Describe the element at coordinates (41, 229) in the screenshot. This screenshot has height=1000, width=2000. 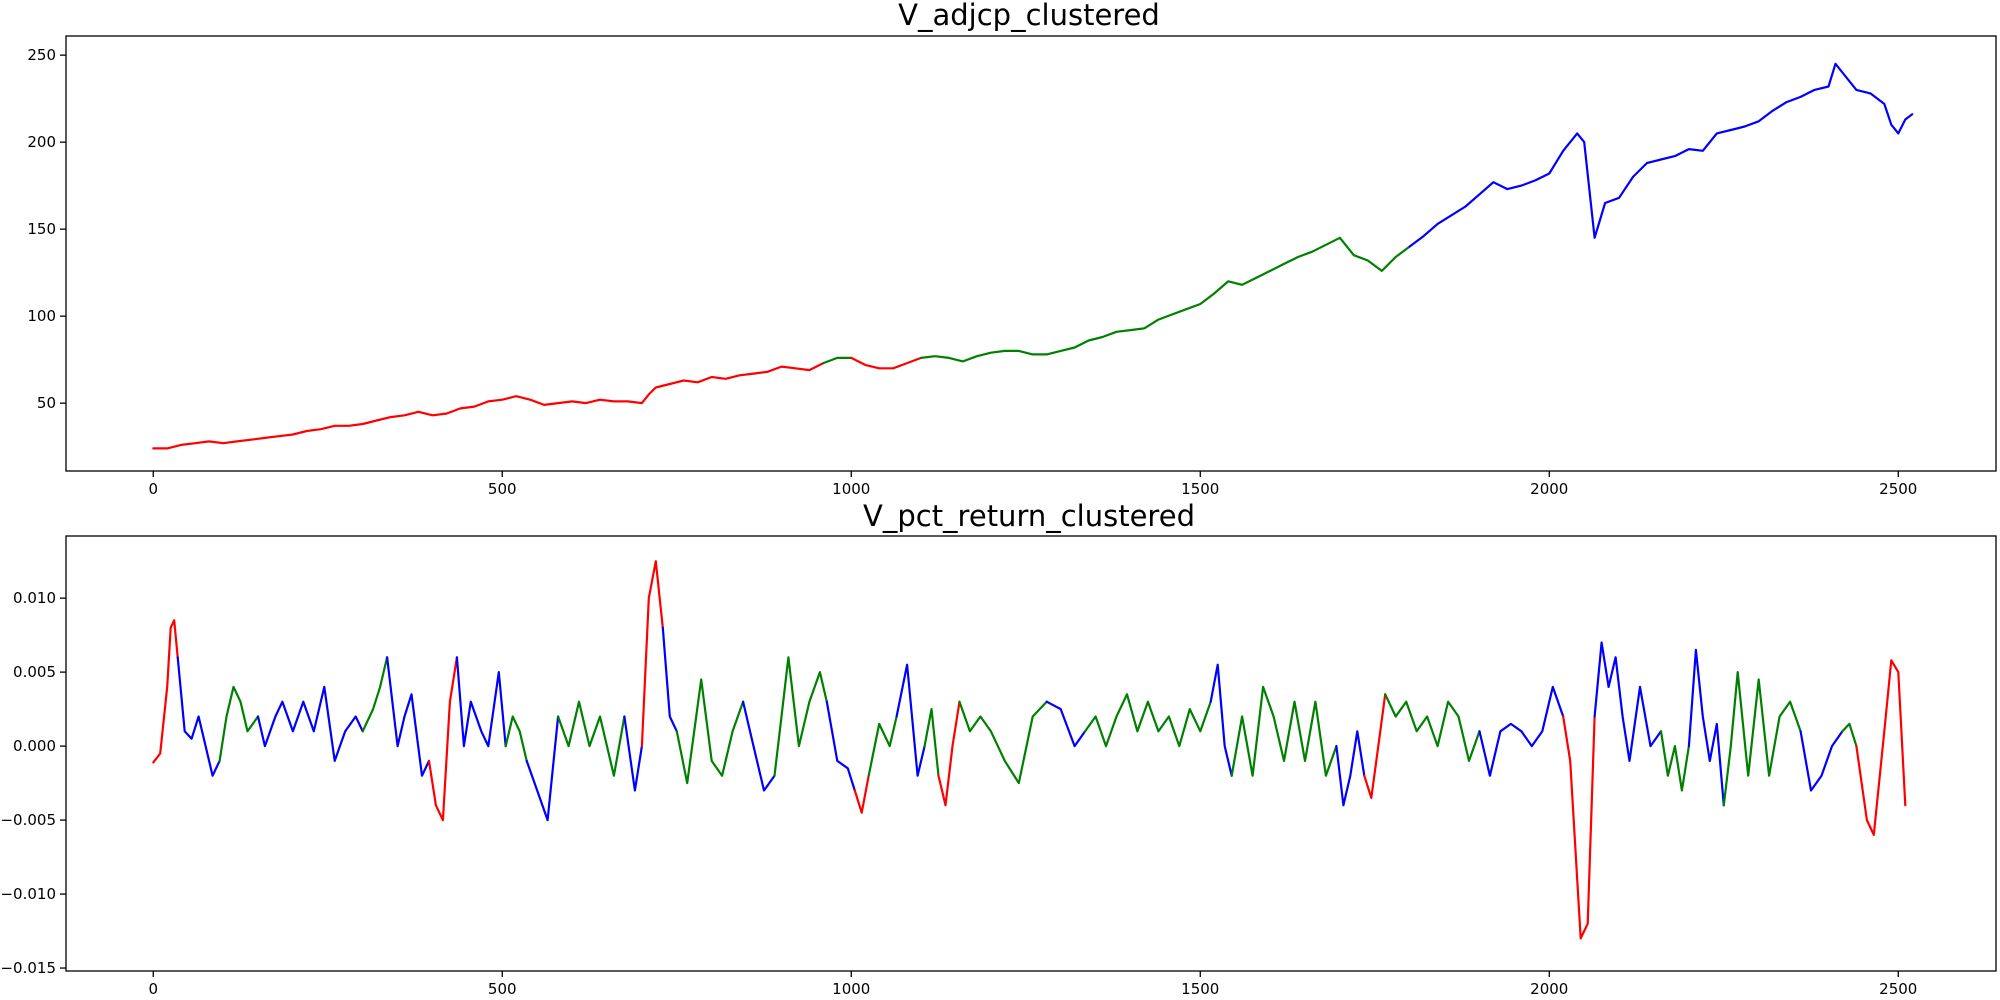
I see `y-tick-label: 150` at that location.